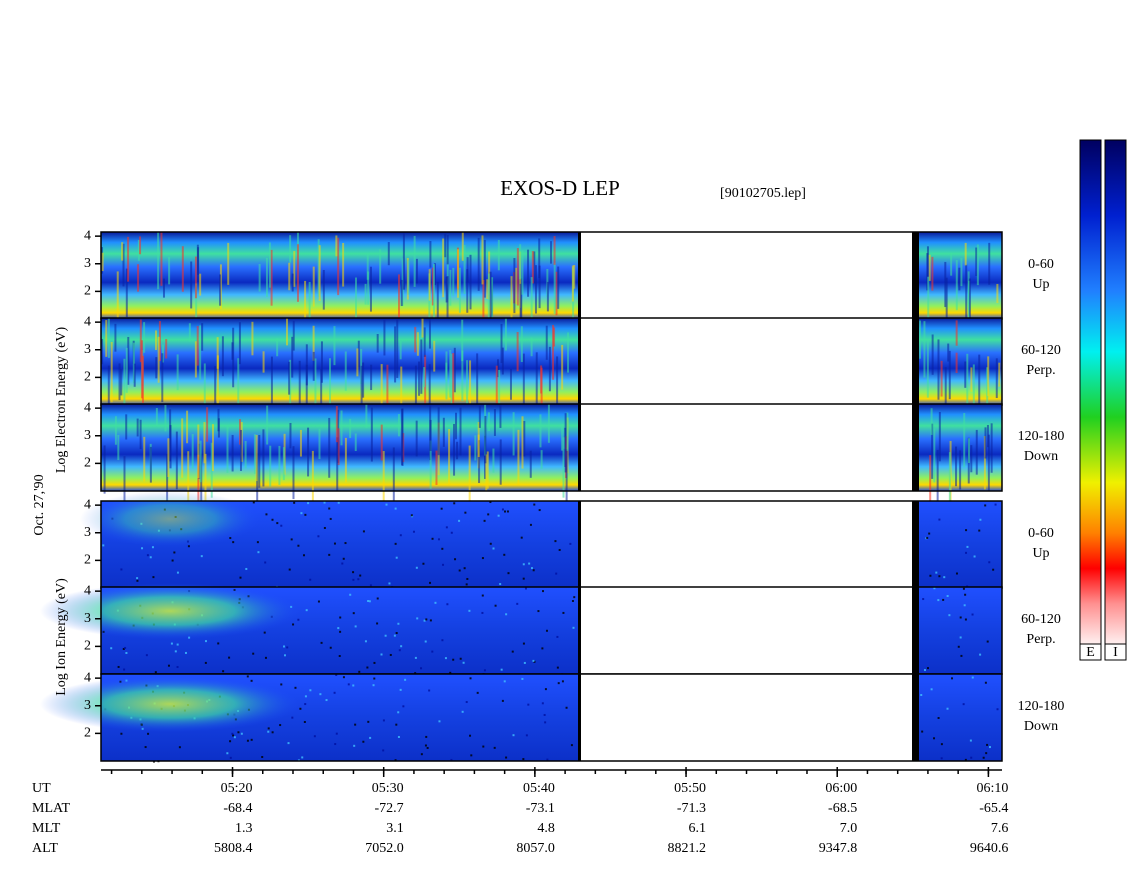  Describe the element at coordinates (1115, 652) in the screenshot. I see `colorbar-label: I` at that location.